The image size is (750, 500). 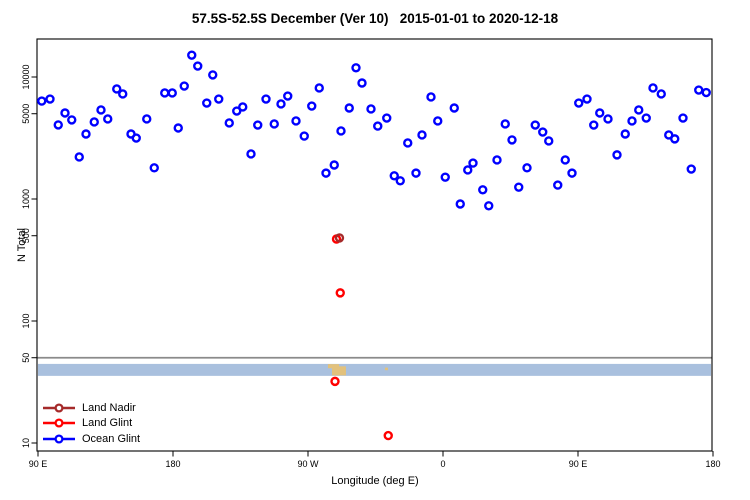 What do you see at coordinates (111, 438) in the screenshot?
I see `legend-label: Ocean Glint` at bounding box center [111, 438].